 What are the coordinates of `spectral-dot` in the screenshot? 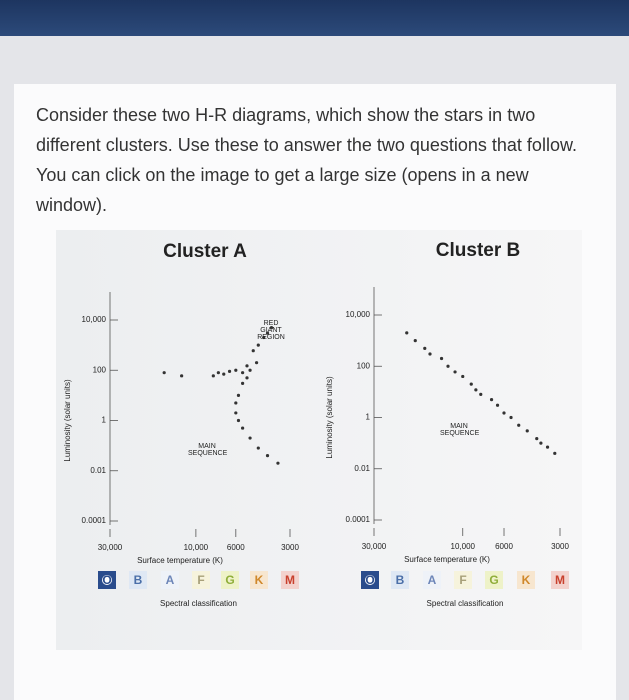 It's located at (370, 580).